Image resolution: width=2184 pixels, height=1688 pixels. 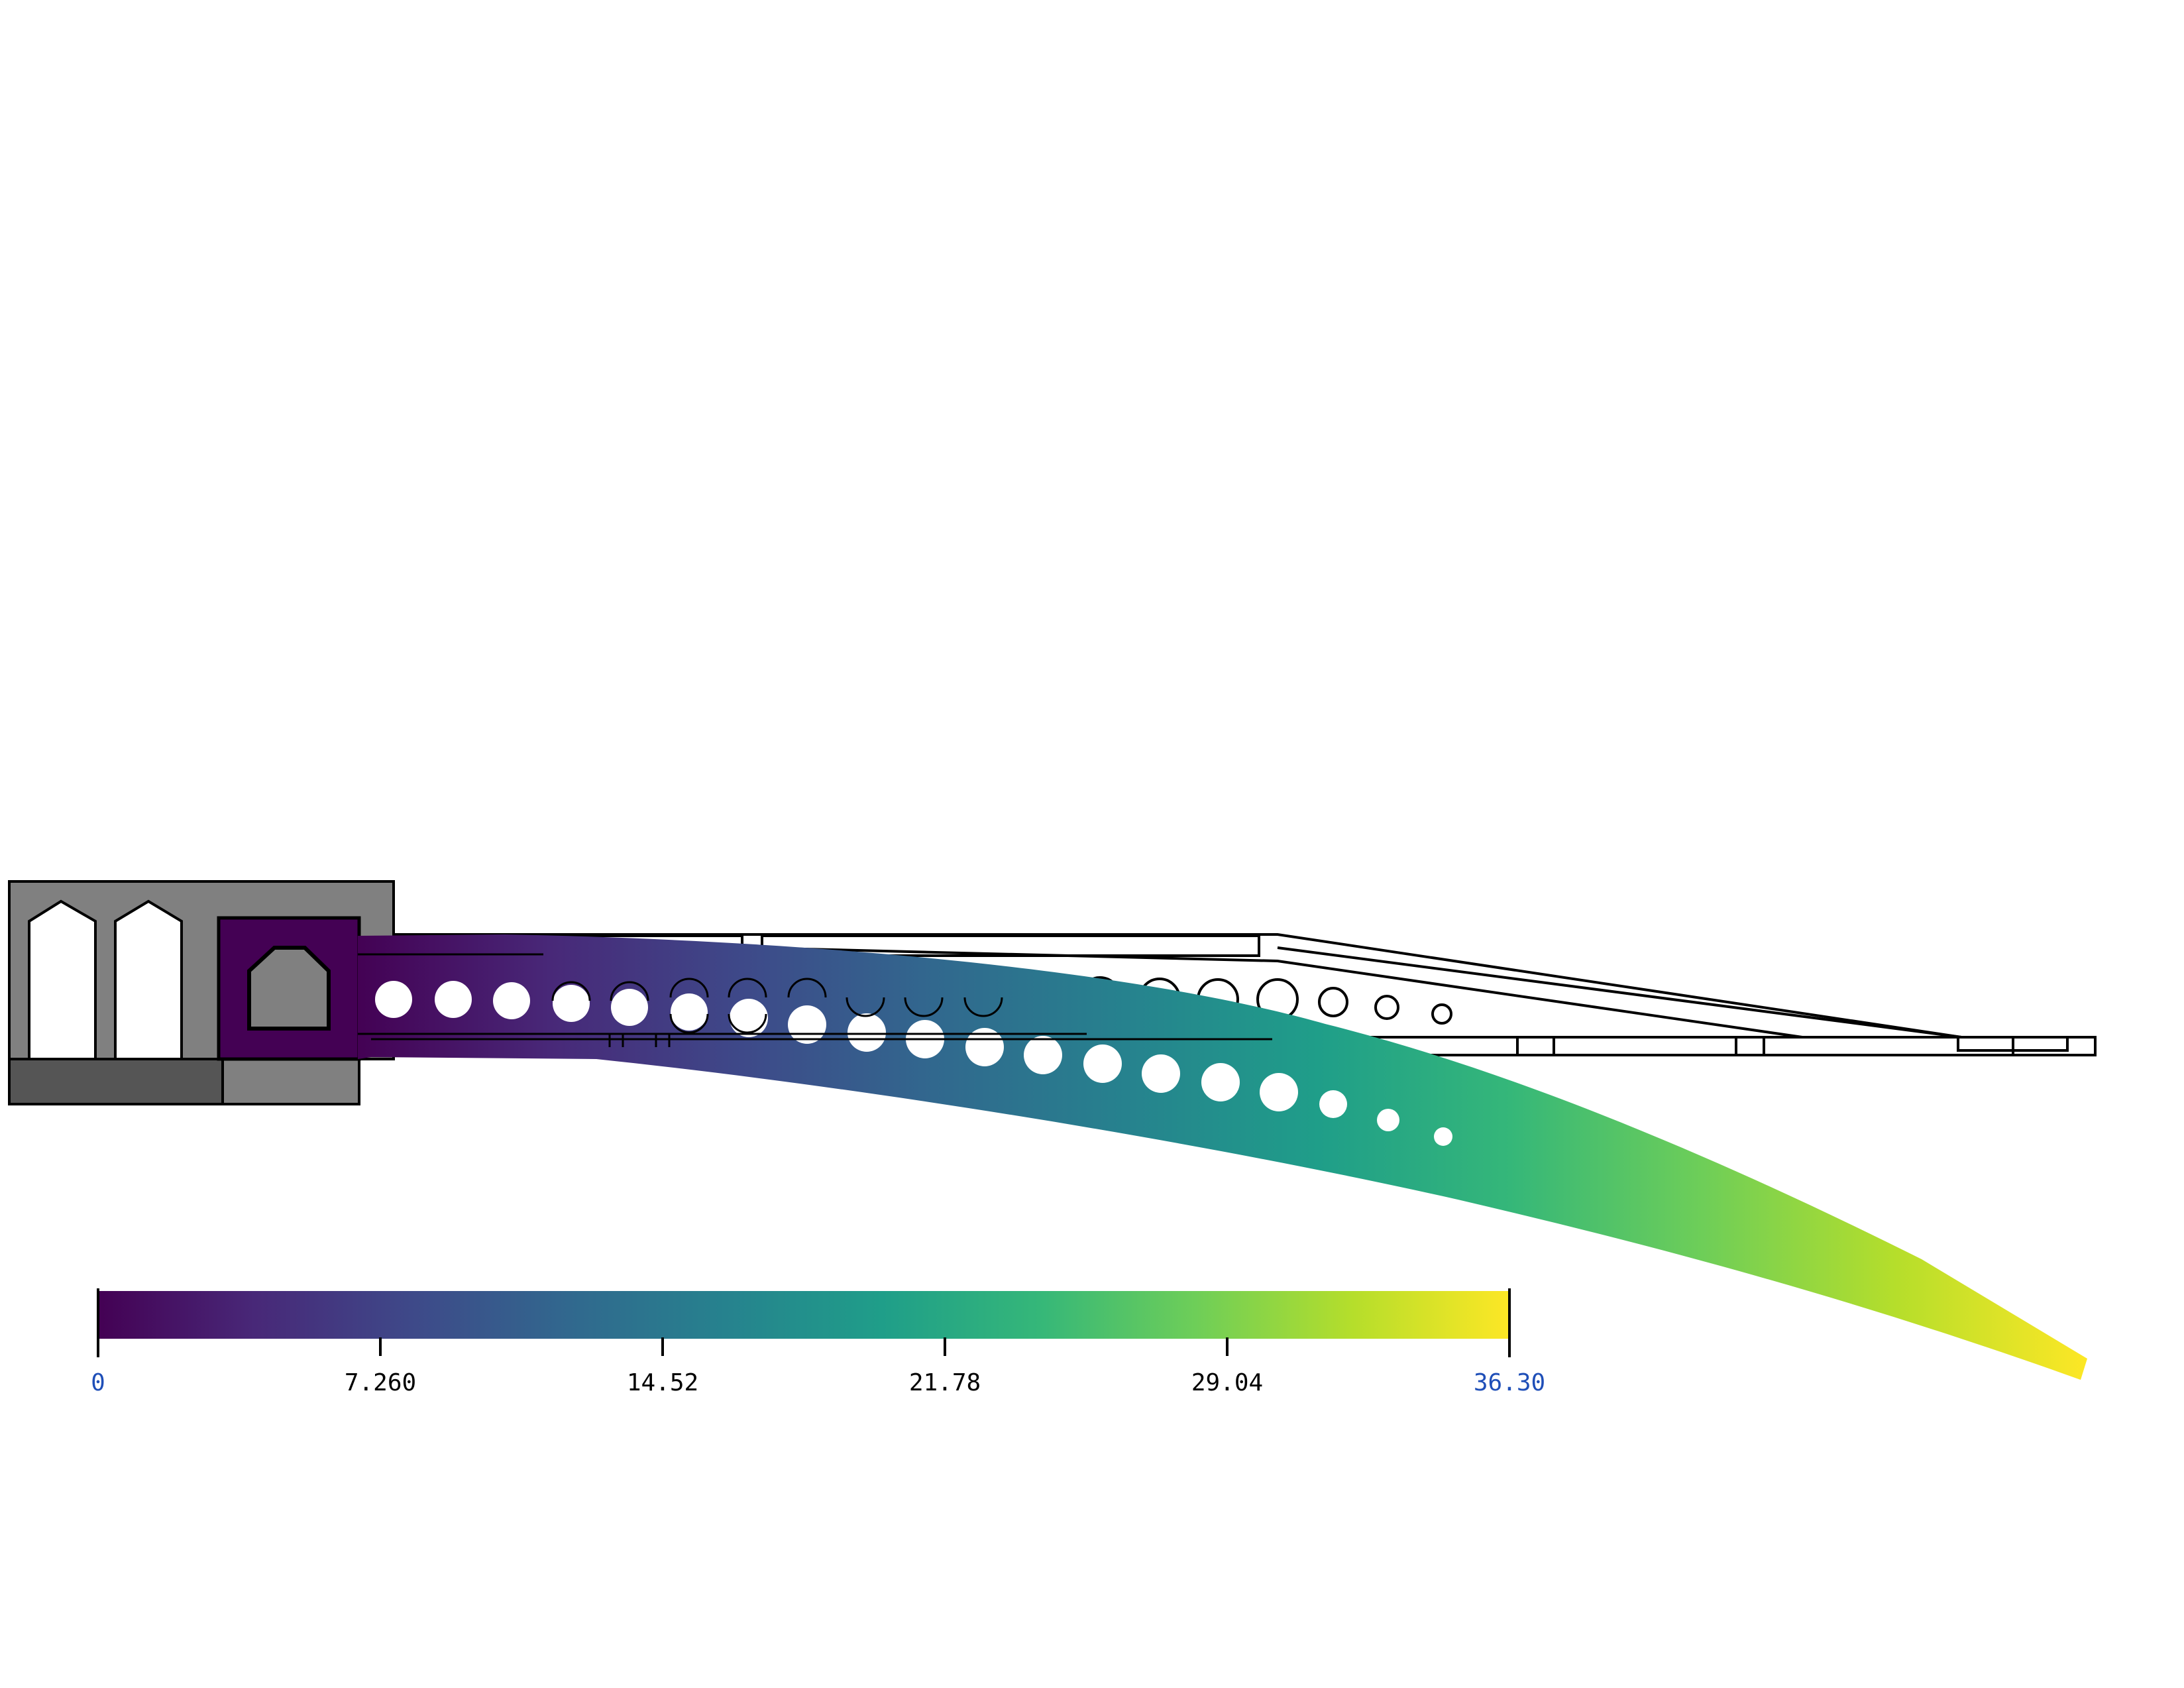 What do you see at coordinates (804, 1315) in the screenshot?
I see `colorbar-gradient` at bounding box center [804, 1315].